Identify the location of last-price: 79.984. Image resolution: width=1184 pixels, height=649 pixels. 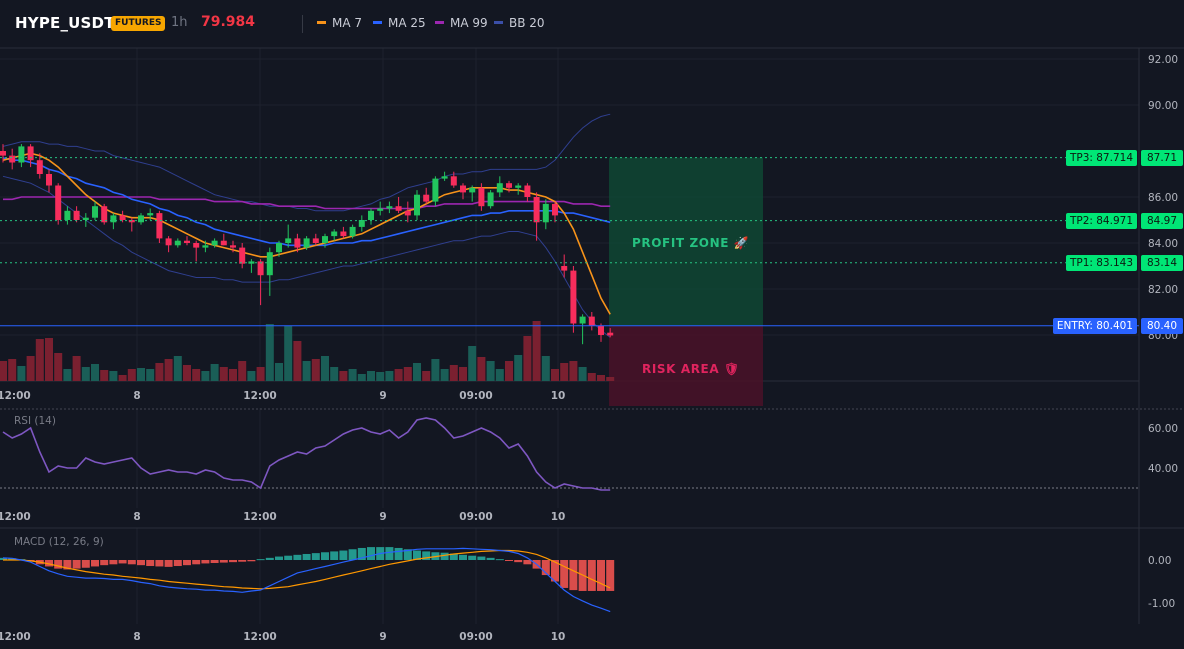
(228, 22).